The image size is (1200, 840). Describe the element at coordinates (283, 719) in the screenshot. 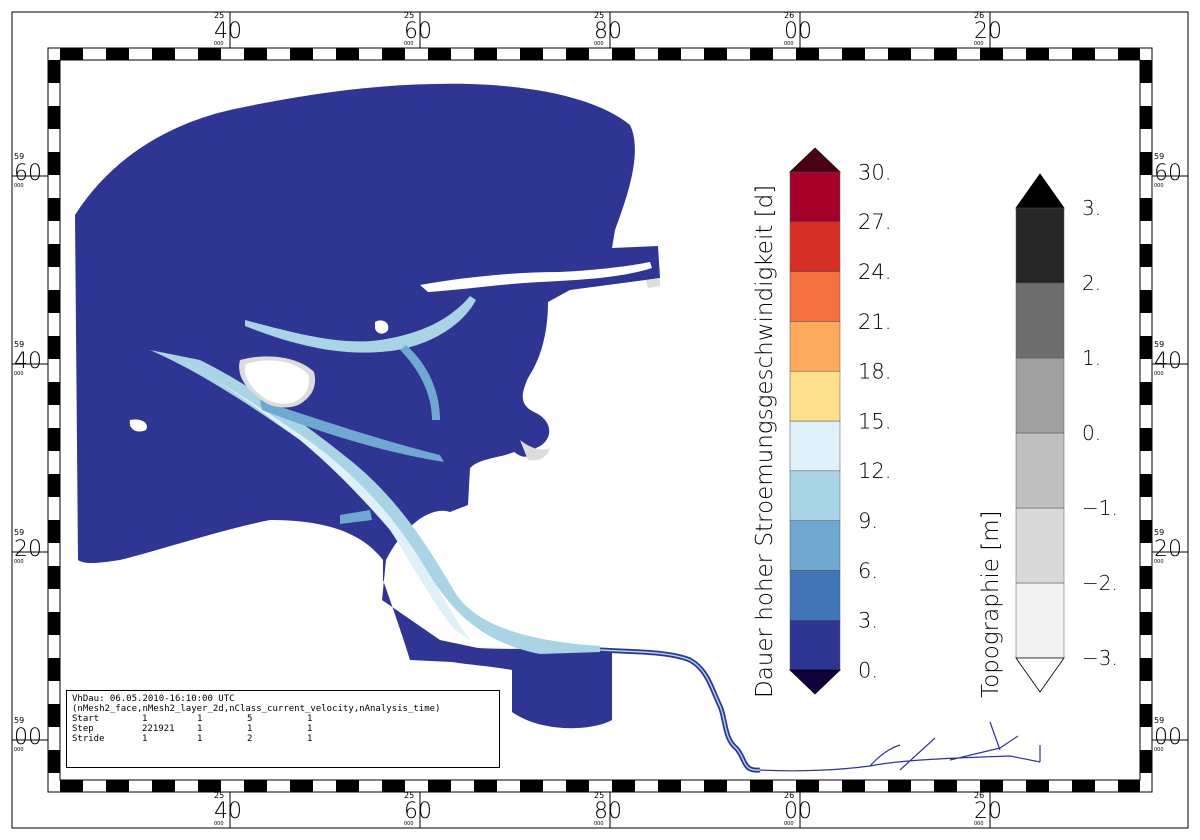

I see `info-row-start: Start 1 1 5 1` at that location.